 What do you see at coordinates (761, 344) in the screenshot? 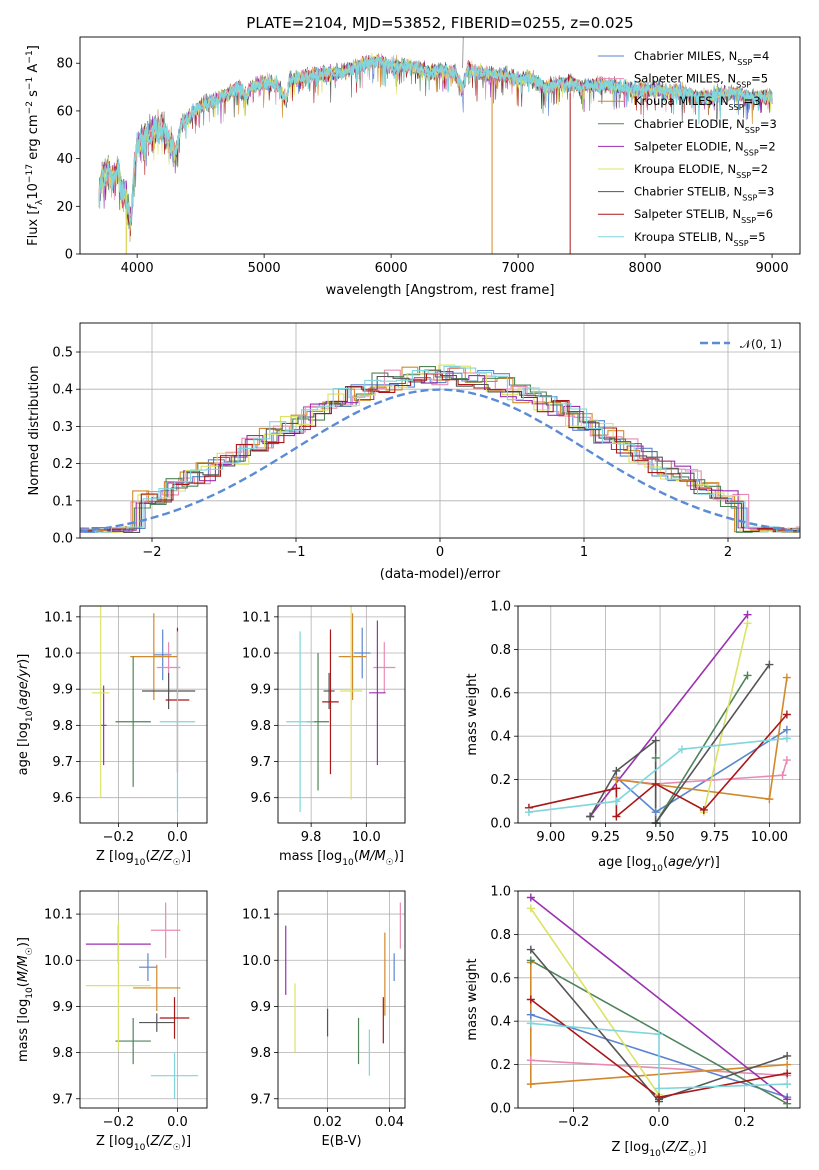
I see `normal-legend-label: 𝒩(0, 1)` at bounding box center [761, 344].